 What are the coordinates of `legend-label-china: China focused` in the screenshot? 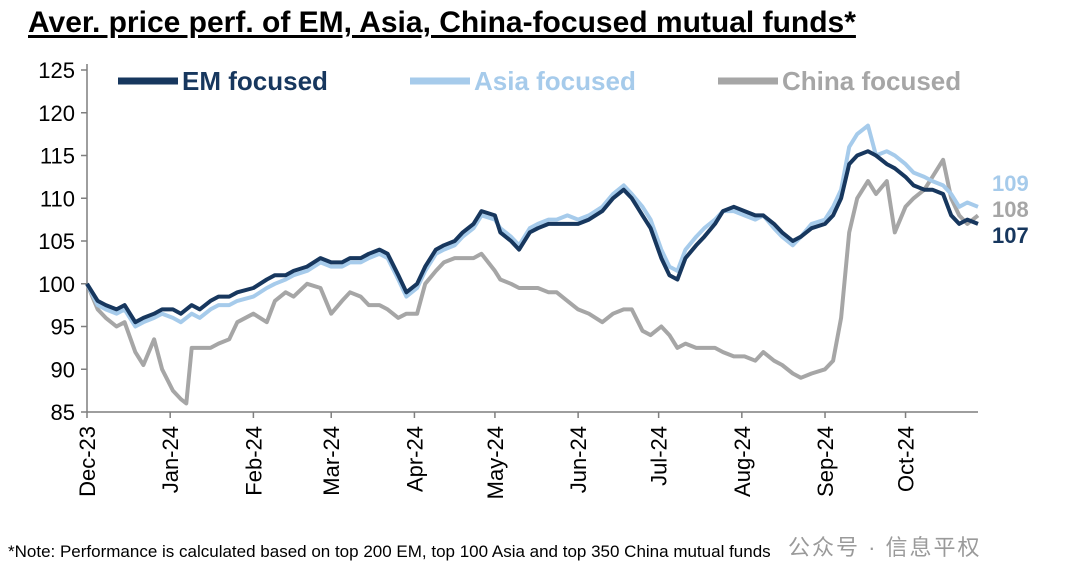 It's located at (871, 81).